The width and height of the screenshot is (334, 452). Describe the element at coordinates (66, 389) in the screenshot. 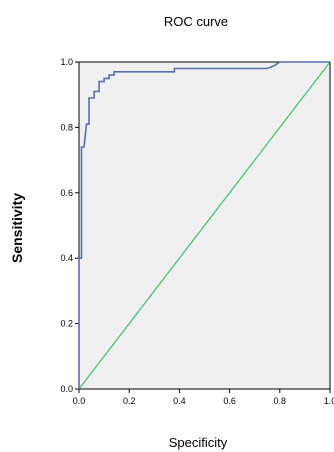

I see `y-tick-label: 0.0` at that location.